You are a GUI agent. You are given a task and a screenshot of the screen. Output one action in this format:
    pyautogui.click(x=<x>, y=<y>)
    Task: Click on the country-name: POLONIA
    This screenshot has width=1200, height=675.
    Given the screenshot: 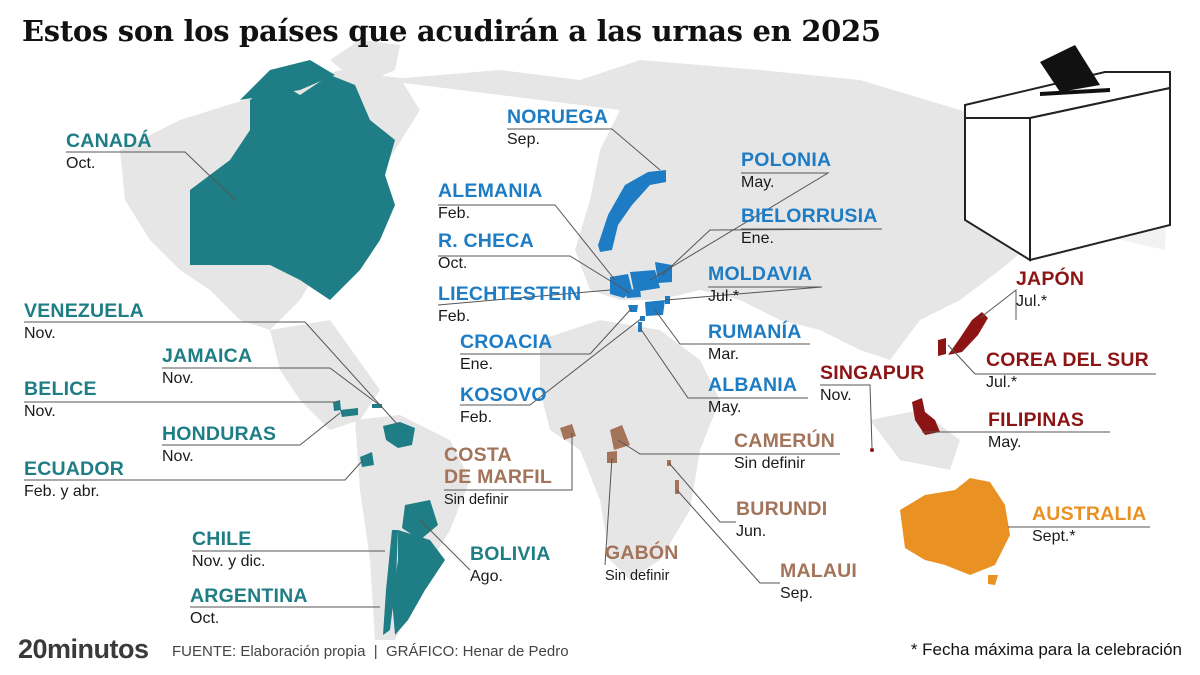 What is the action you would take?
    pyautogui.click(x=786, y=160)
    